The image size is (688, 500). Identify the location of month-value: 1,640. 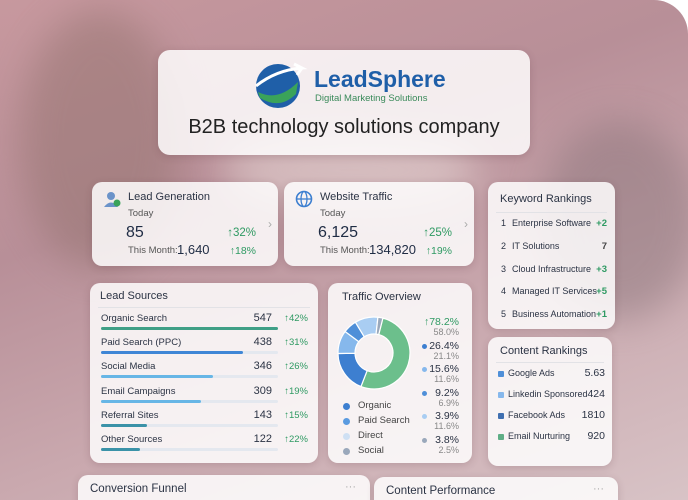
(193, 249).